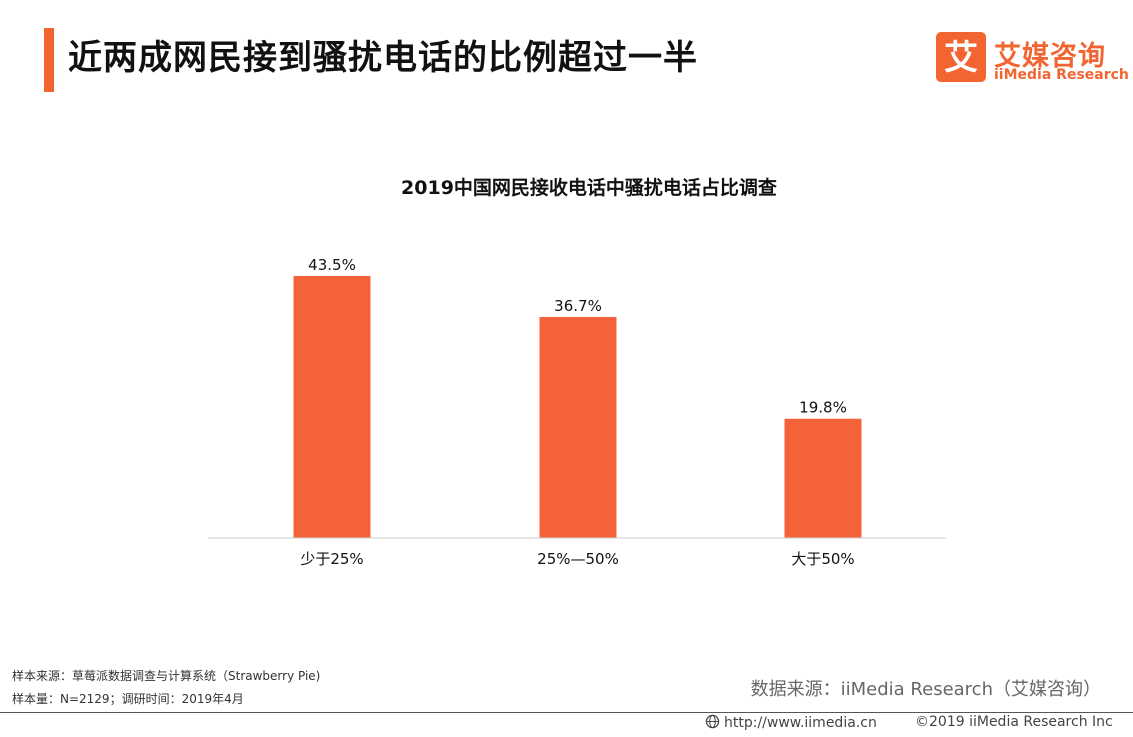 The width and height of the screenshot is (1133, 737). I want to click on sample-source-note: 样本来源：草莓派数据调查与计算系统（Strawberry Pie), so click(166, 676).